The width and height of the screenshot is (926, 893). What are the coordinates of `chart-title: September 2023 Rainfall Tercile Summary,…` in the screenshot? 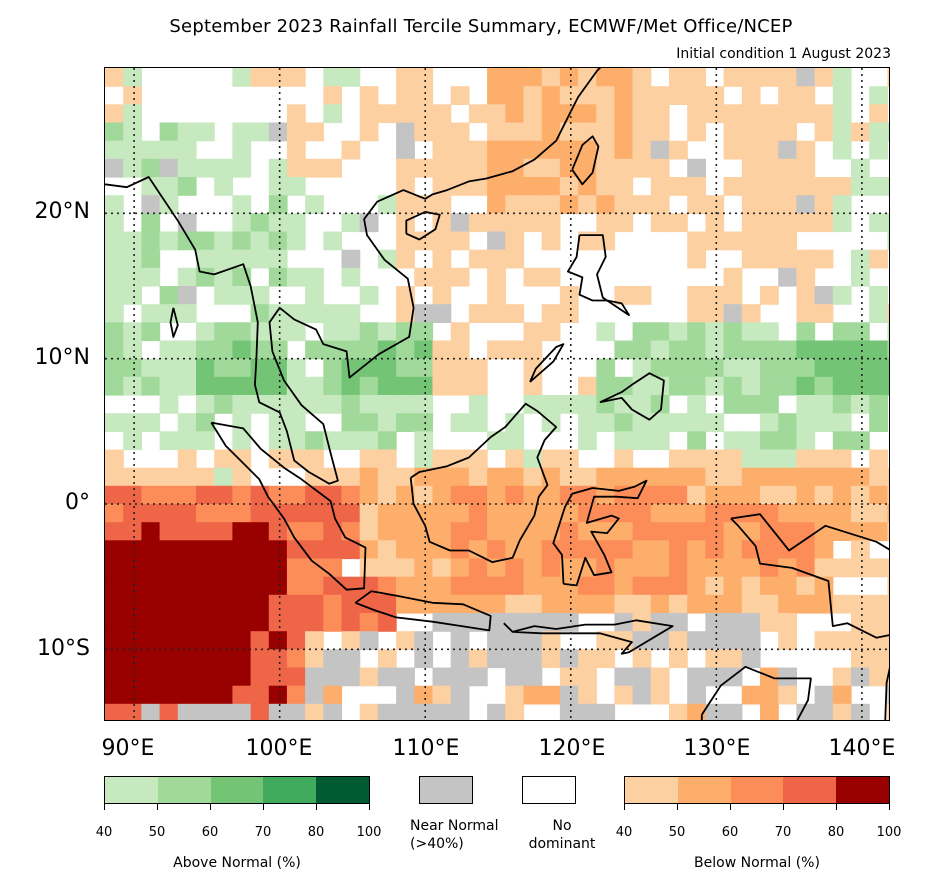 It's located at (481, 26).